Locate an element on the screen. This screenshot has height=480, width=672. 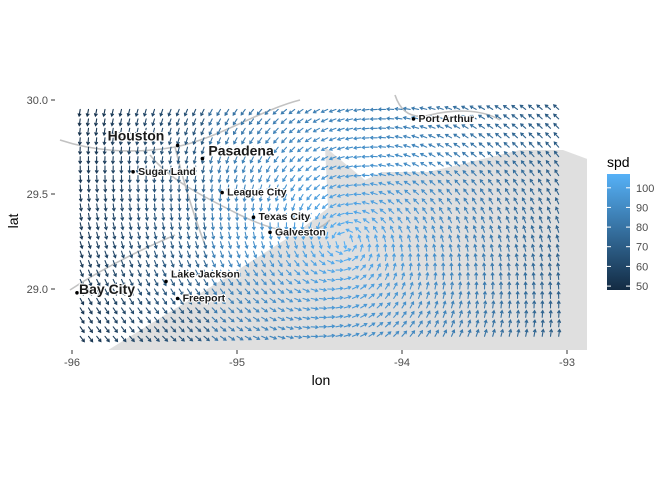
y-tick-label: 30.0 is located at coordinates (37, 101).